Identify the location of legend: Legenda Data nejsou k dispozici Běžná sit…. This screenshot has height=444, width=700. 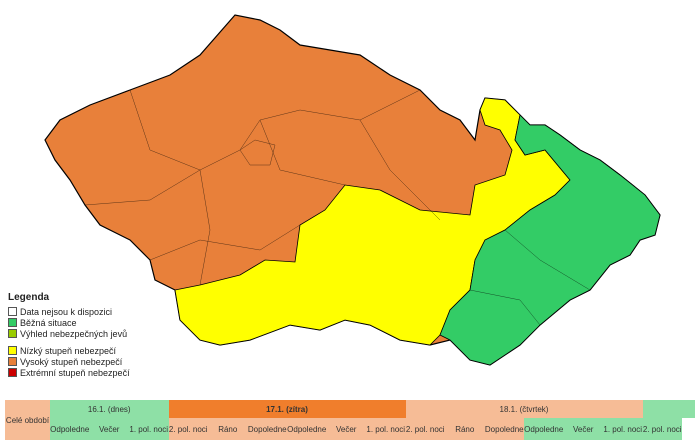
(69, 335).